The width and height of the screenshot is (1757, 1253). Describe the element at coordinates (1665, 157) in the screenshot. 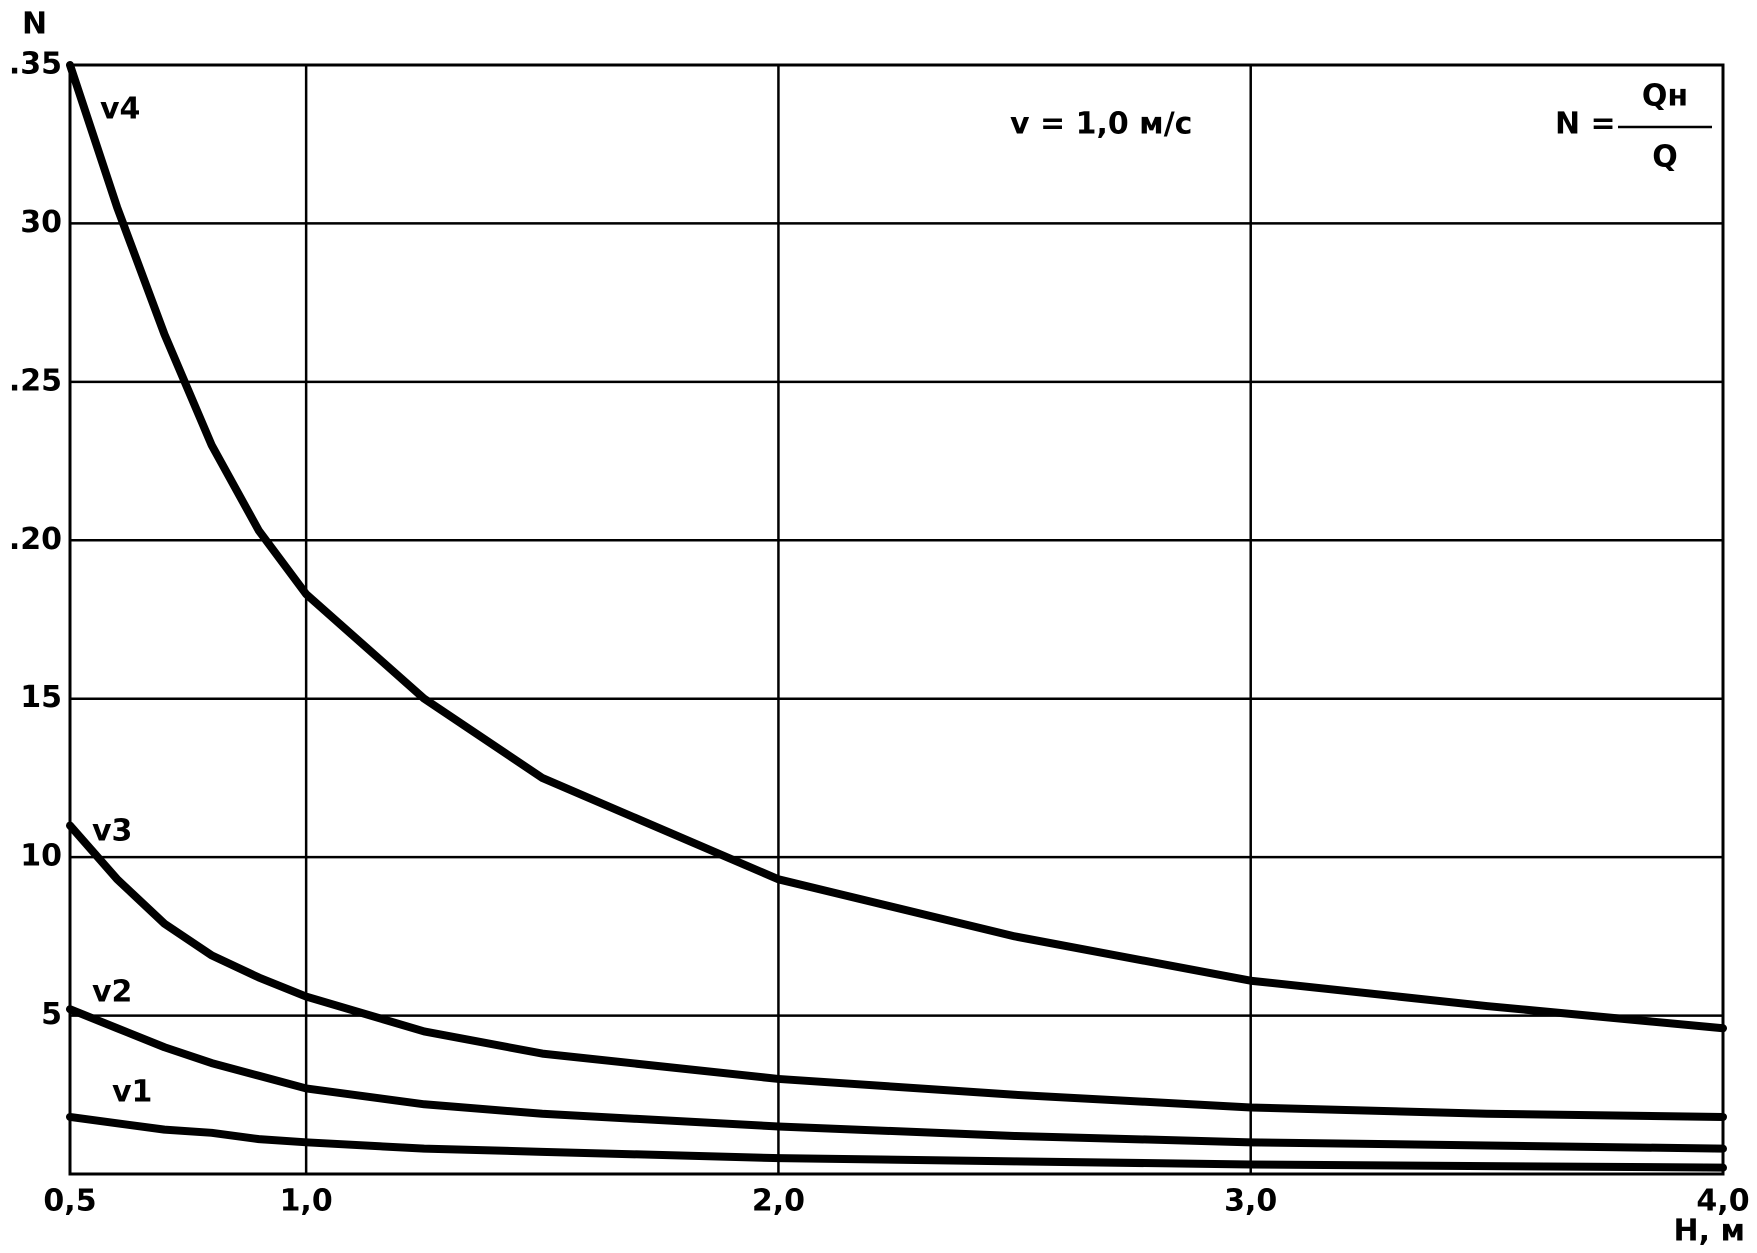

I see `formula-denominator: Q` at that location.